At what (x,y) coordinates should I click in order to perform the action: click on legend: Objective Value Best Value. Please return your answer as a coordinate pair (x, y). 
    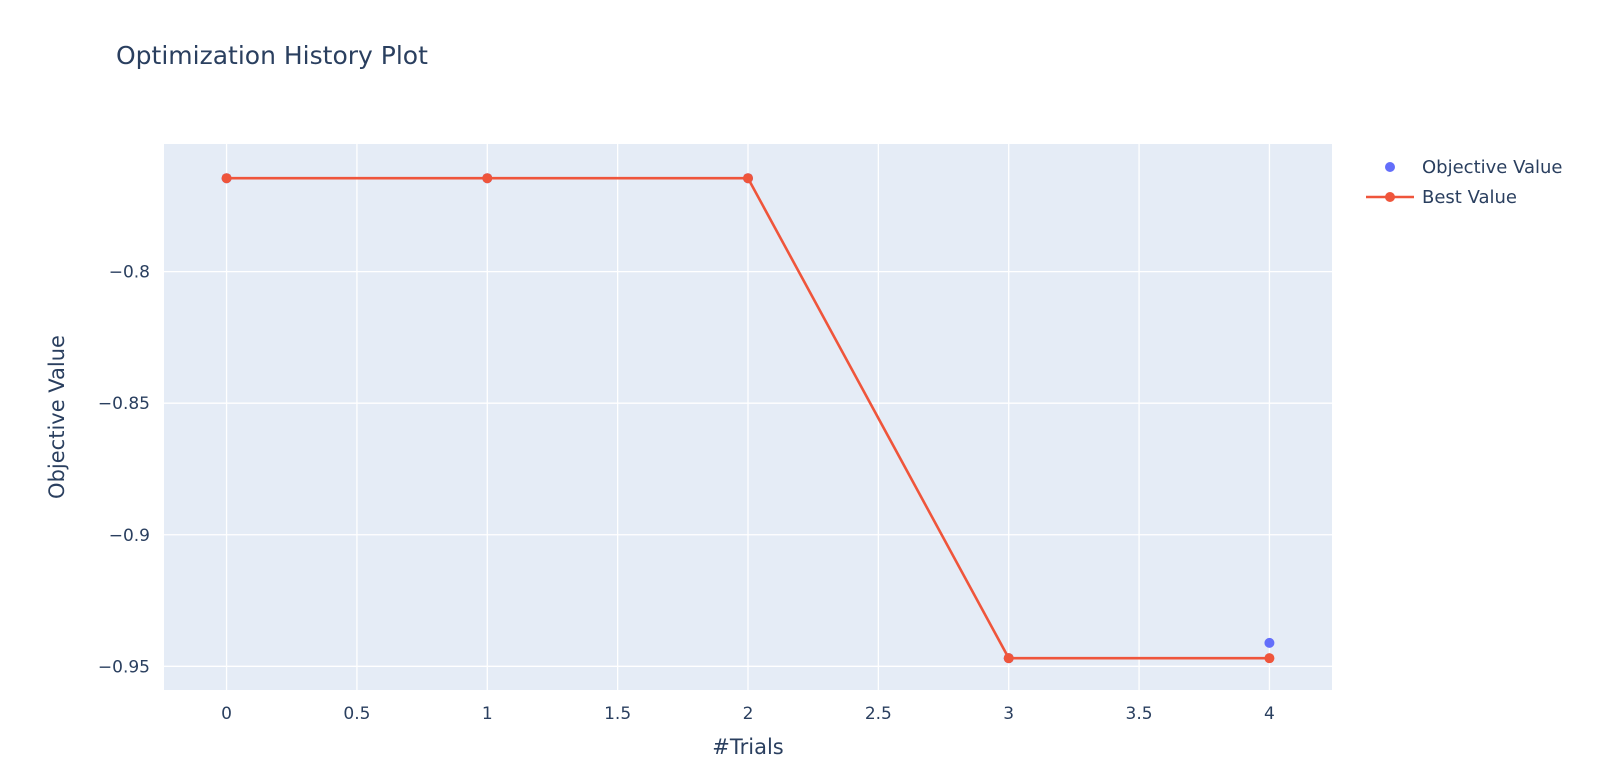
    Looking at the image, I should click on (1464, 182).